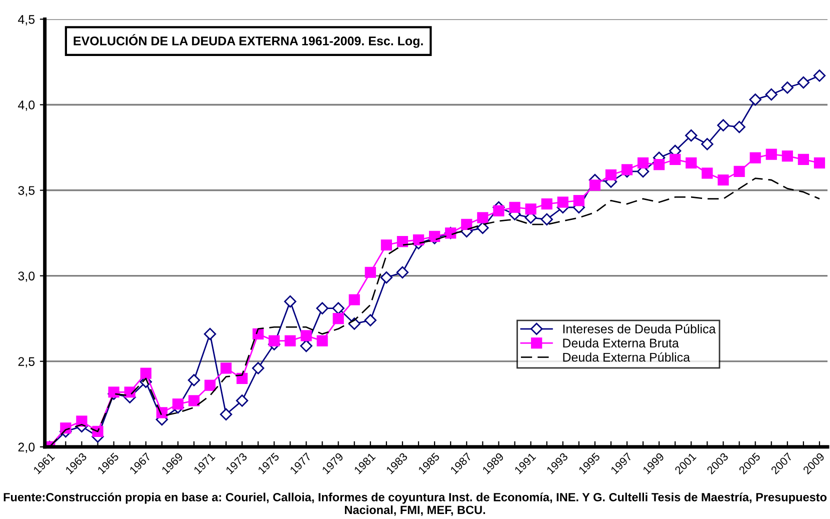 The image size is (830, 519). What do you see at coordinates (26, 447) in the screenshot?
I see `y-tick-label: 2,0` at bounding box center [26, 447].